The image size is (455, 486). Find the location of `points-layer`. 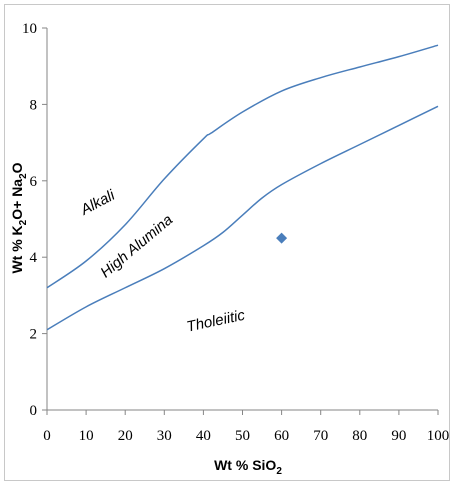

points-layer is located at coordinates (282, 238).